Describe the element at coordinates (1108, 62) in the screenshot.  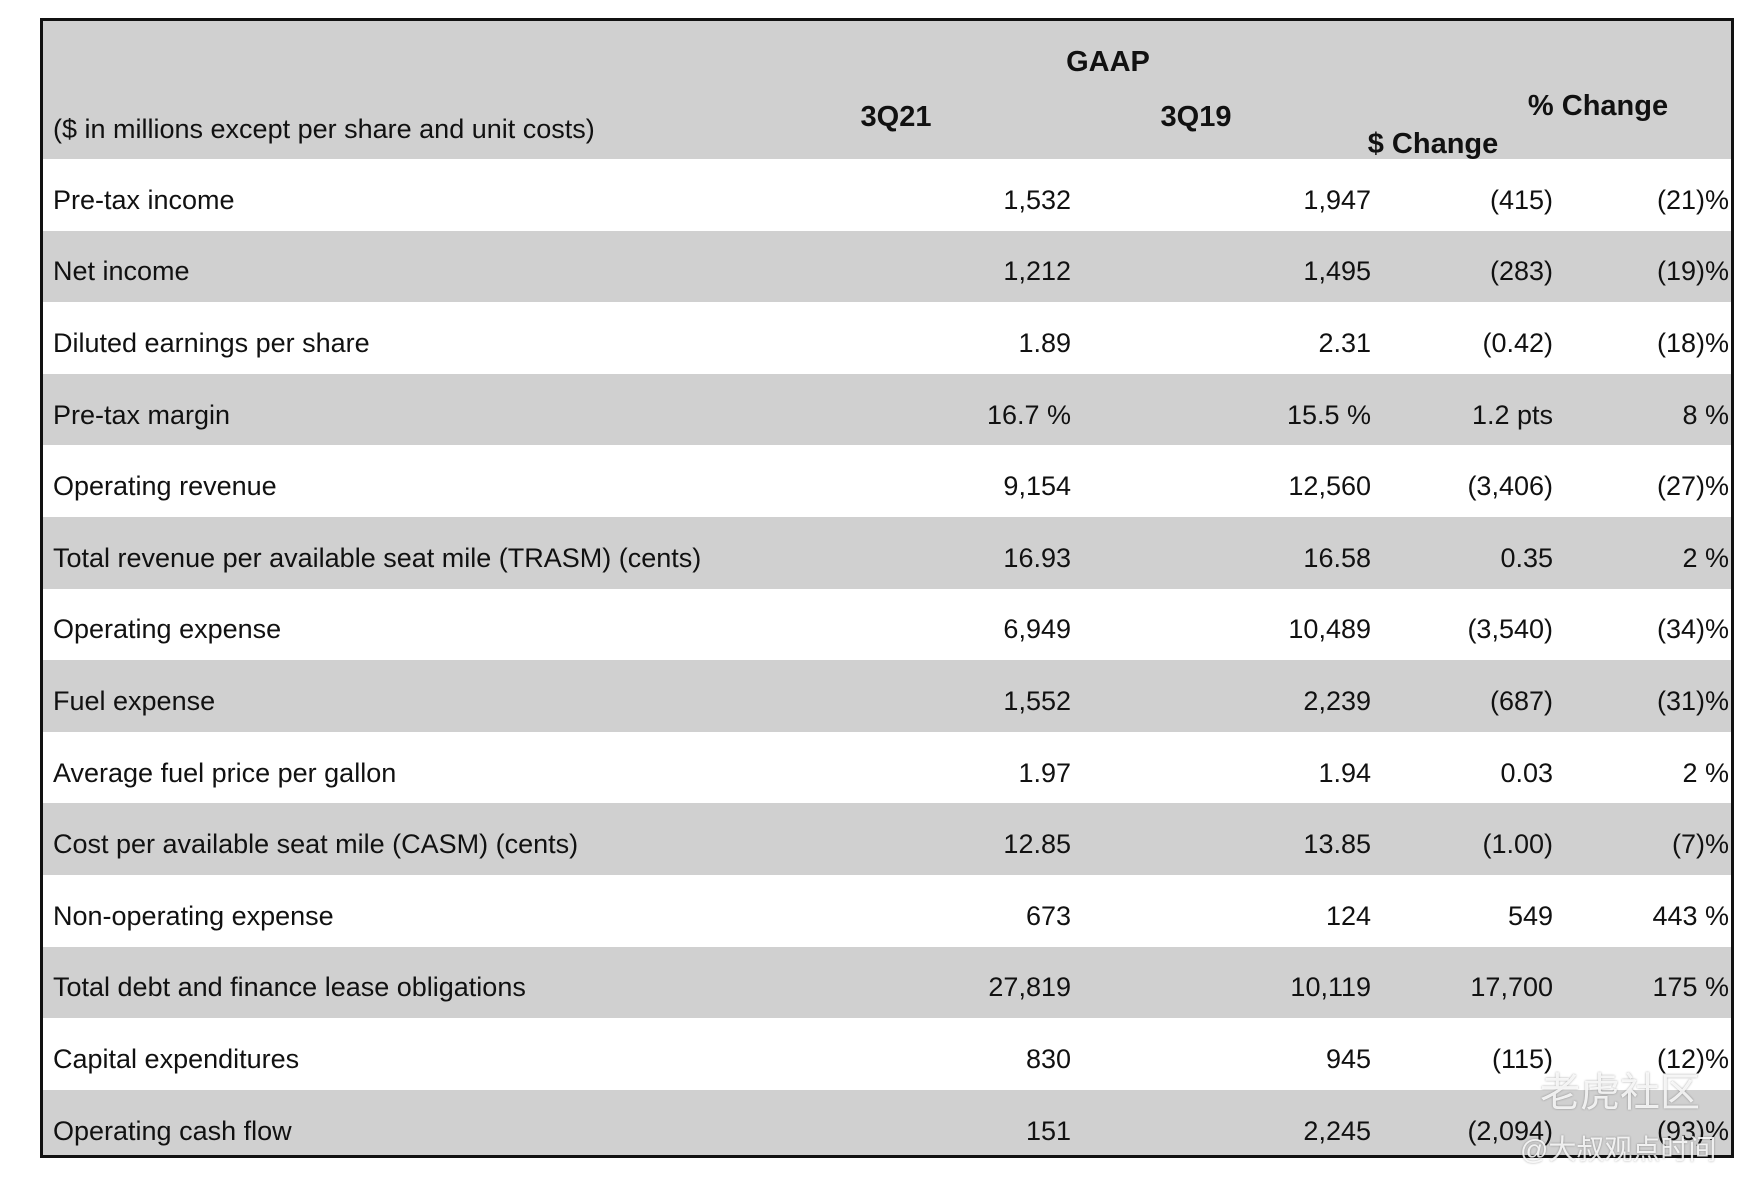
I see `group-header: GAAP` at that location.